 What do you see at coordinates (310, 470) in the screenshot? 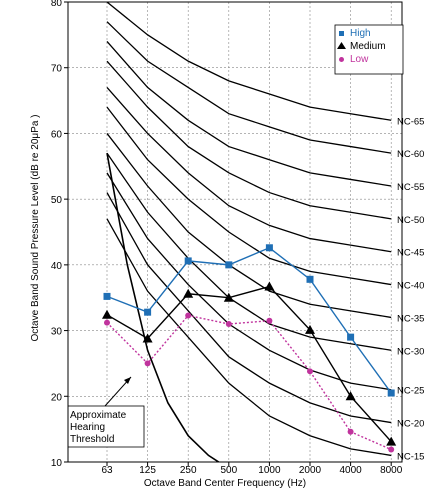
I see `x-tick-label: 2000` at bounding box center [310, 470].